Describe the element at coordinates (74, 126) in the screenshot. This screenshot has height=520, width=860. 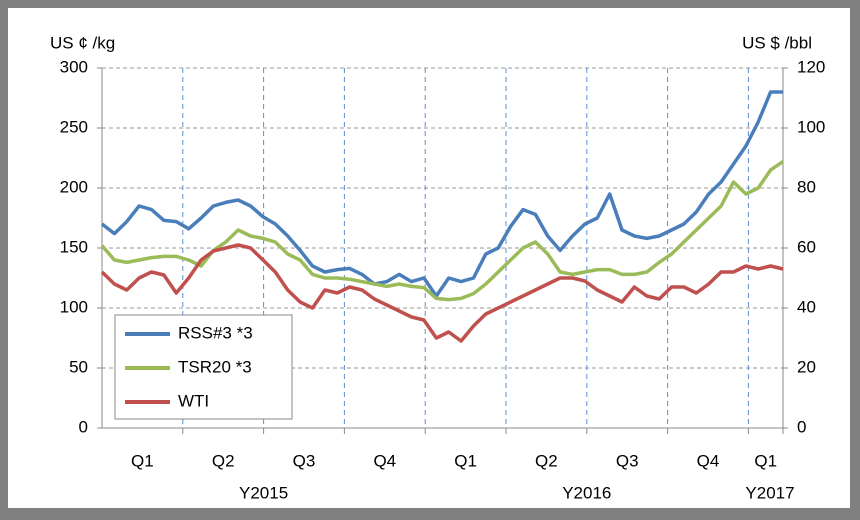
I see `y-tick-label: 250` at that location.